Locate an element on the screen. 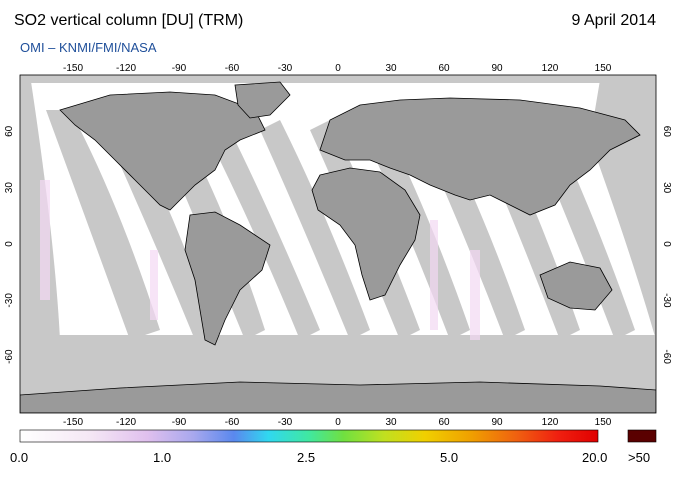 Image resolution: width=676 pixels, height=480 pixels. map-title: SO2 vertical column [DU] (TRM) is located at coordinates (129, 20).